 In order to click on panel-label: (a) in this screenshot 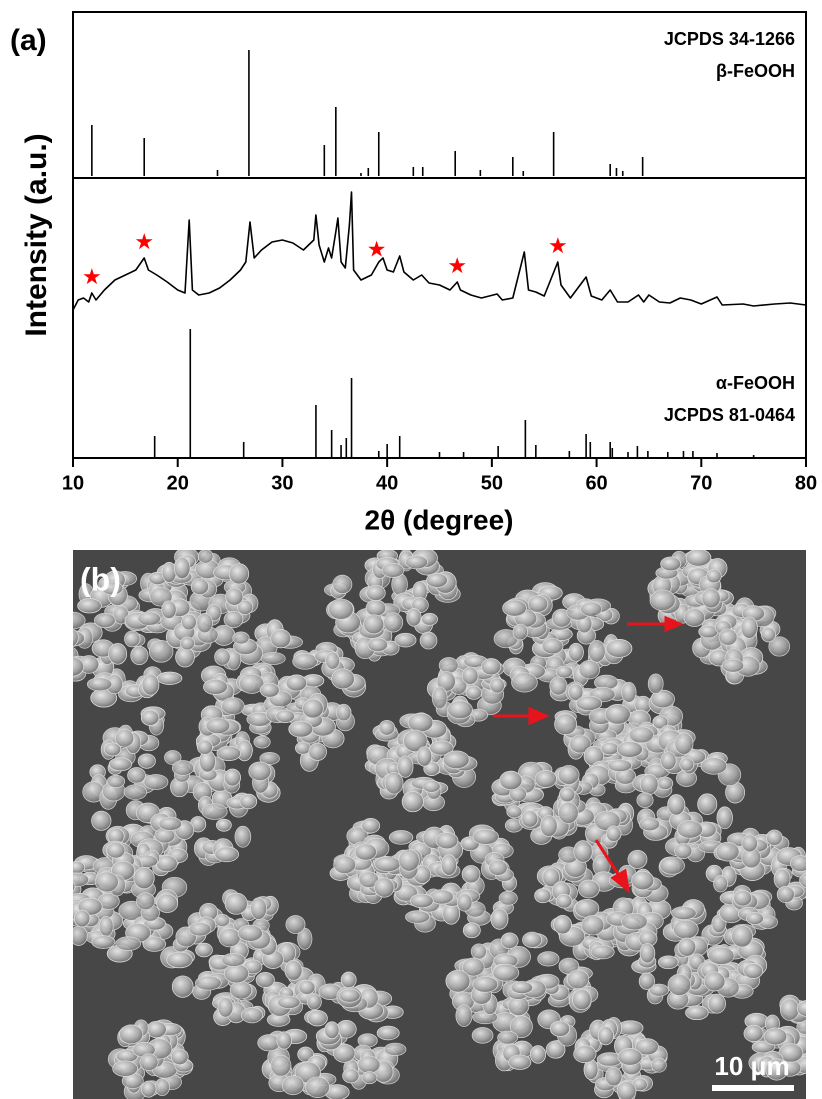, I will do `click(28, 40)`.